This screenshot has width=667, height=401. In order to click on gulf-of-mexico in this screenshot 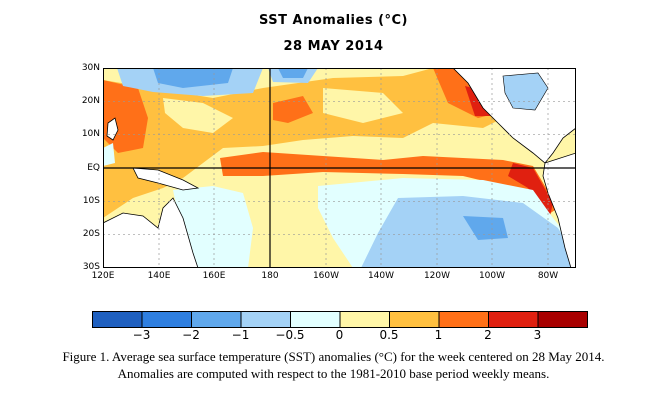, I will do `click(525, 91)`.